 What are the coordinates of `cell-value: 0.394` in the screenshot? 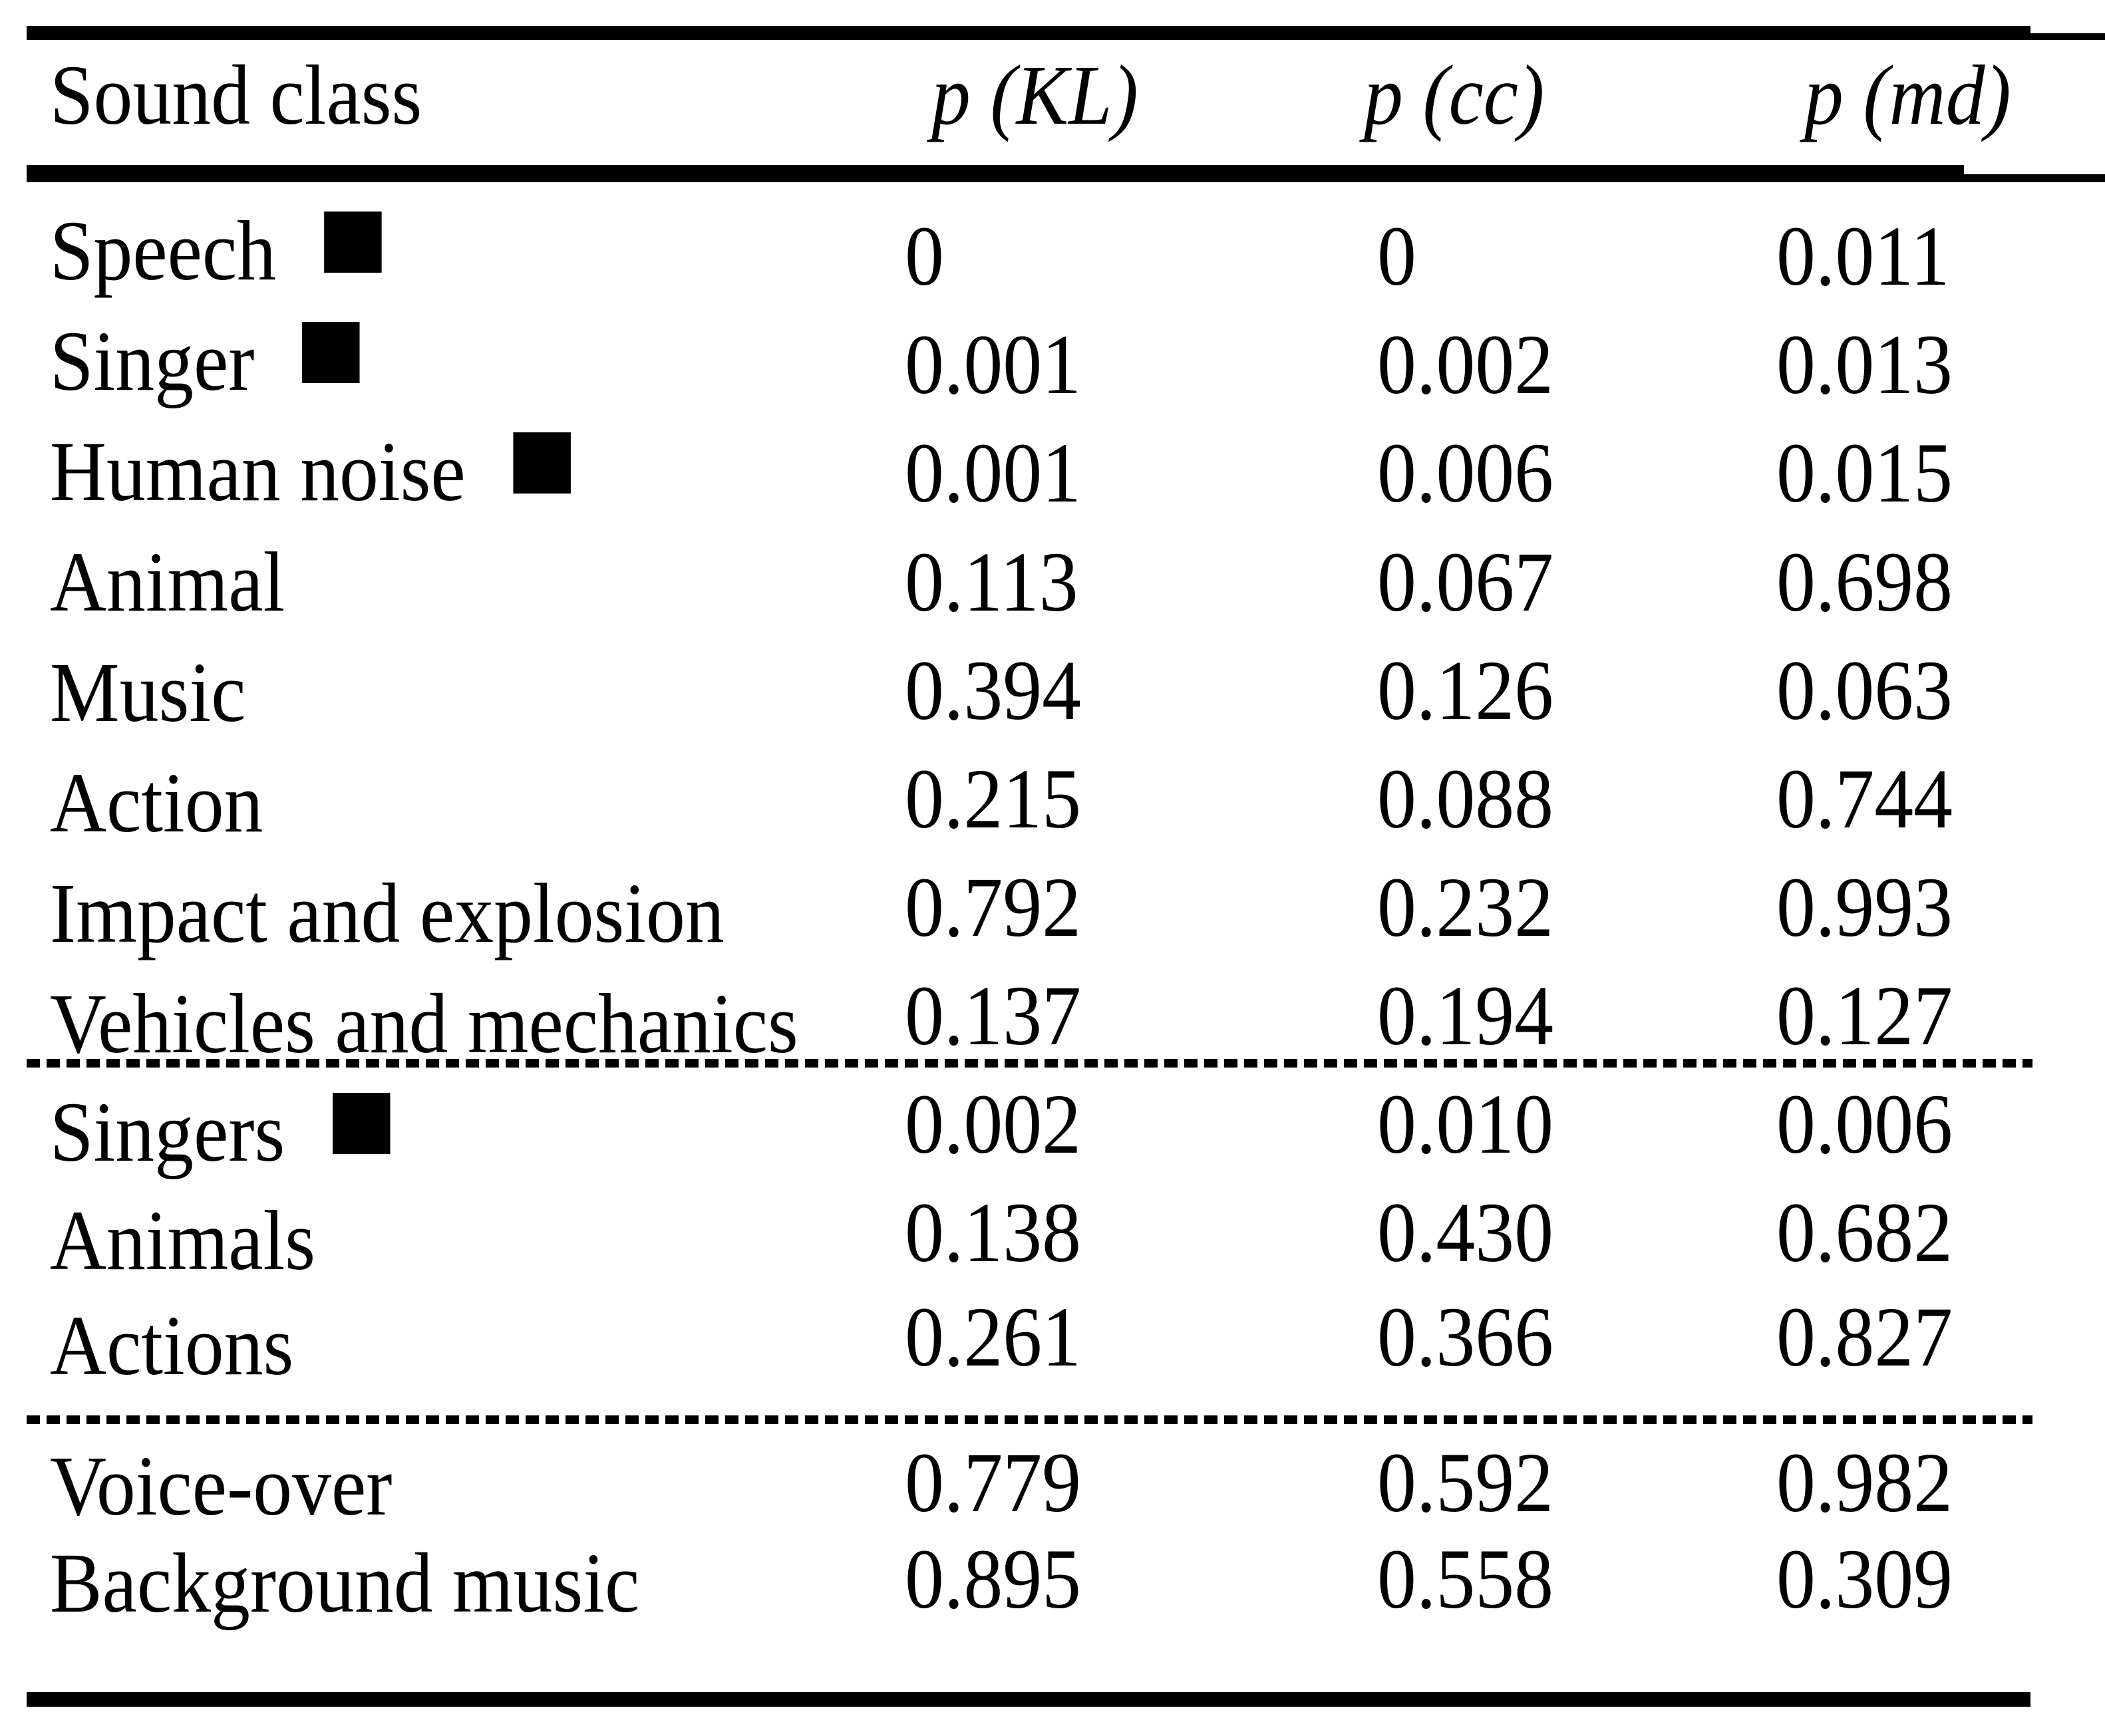 It's located at (993, 690).